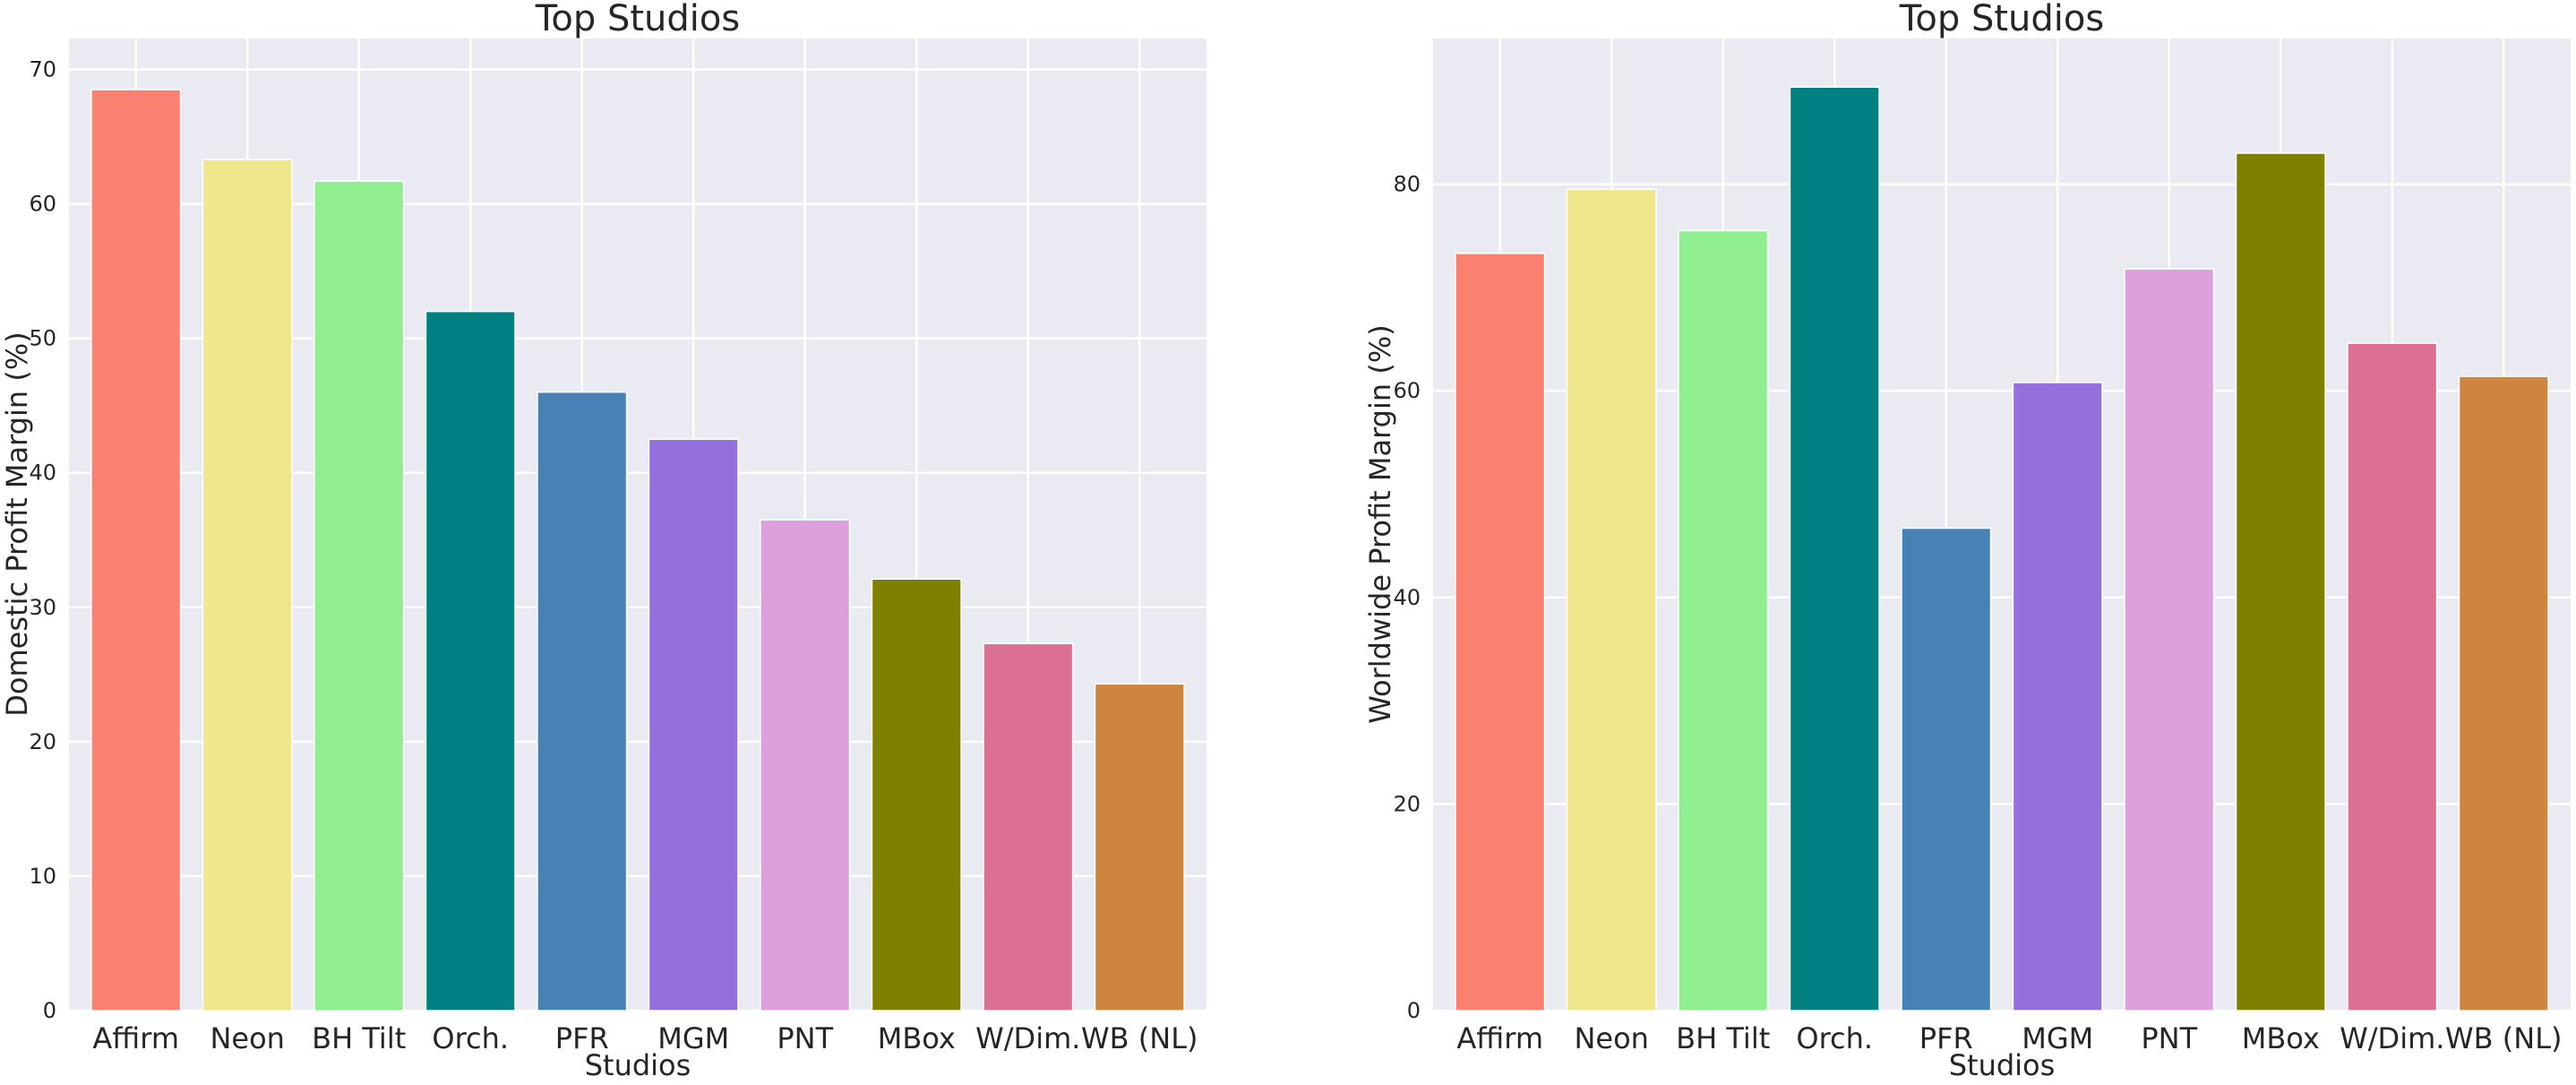 This screenshot has width=2576, height=1085. I want to click on yticks-worldwide: 0 20 40 60 80, so click(1407, 597).